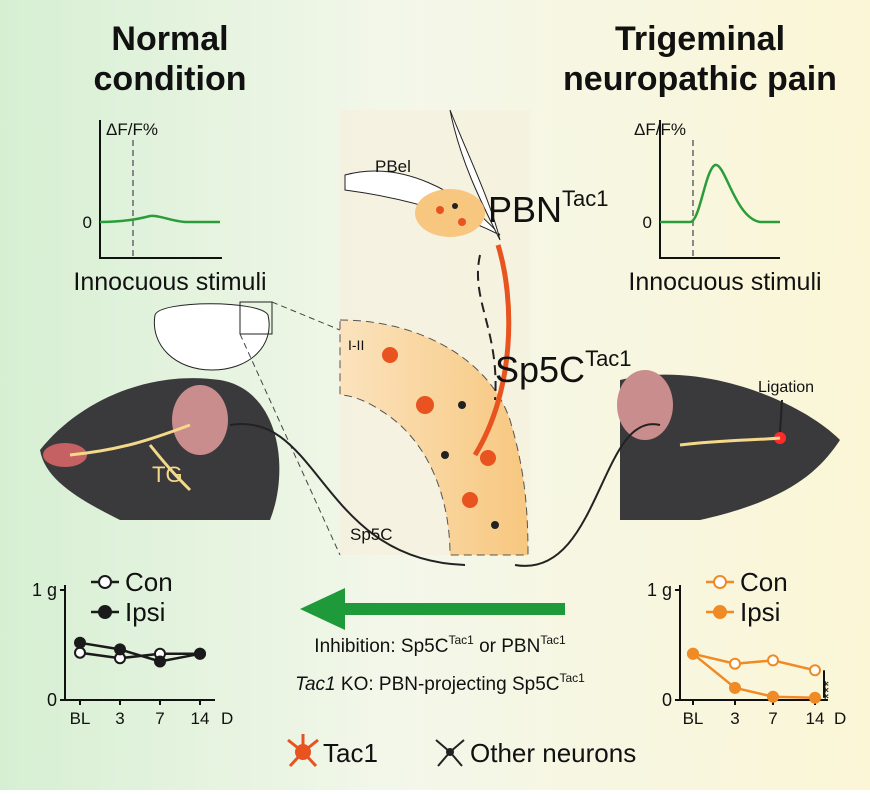  I want to click on text: KO: PBN-projecting Sp5C, so click(448, 684).